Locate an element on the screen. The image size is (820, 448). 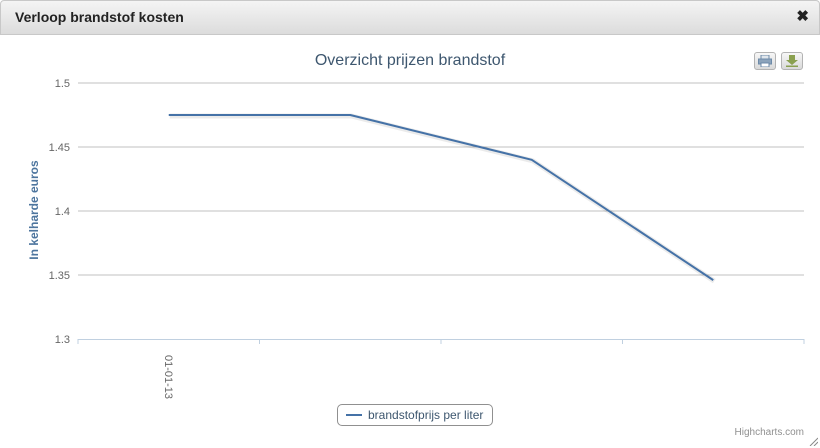
print-button is located at coordinates (765, 61).